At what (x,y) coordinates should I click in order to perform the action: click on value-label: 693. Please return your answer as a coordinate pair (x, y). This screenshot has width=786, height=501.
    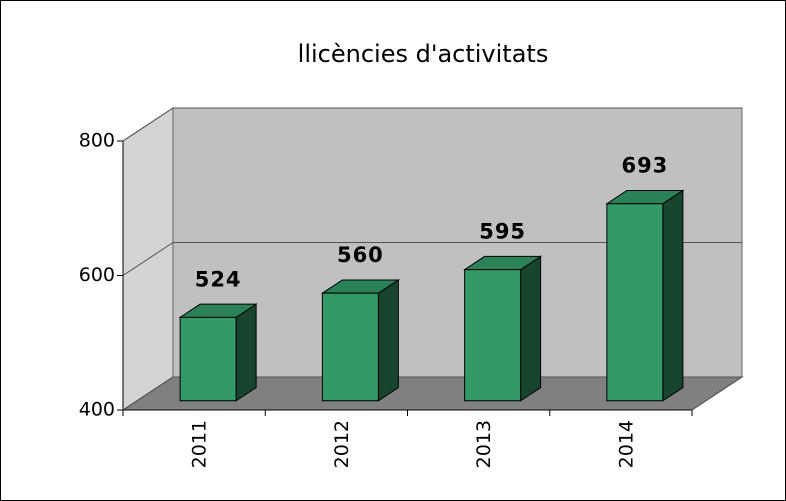
    Looking at the image, I should click on (644, 166).